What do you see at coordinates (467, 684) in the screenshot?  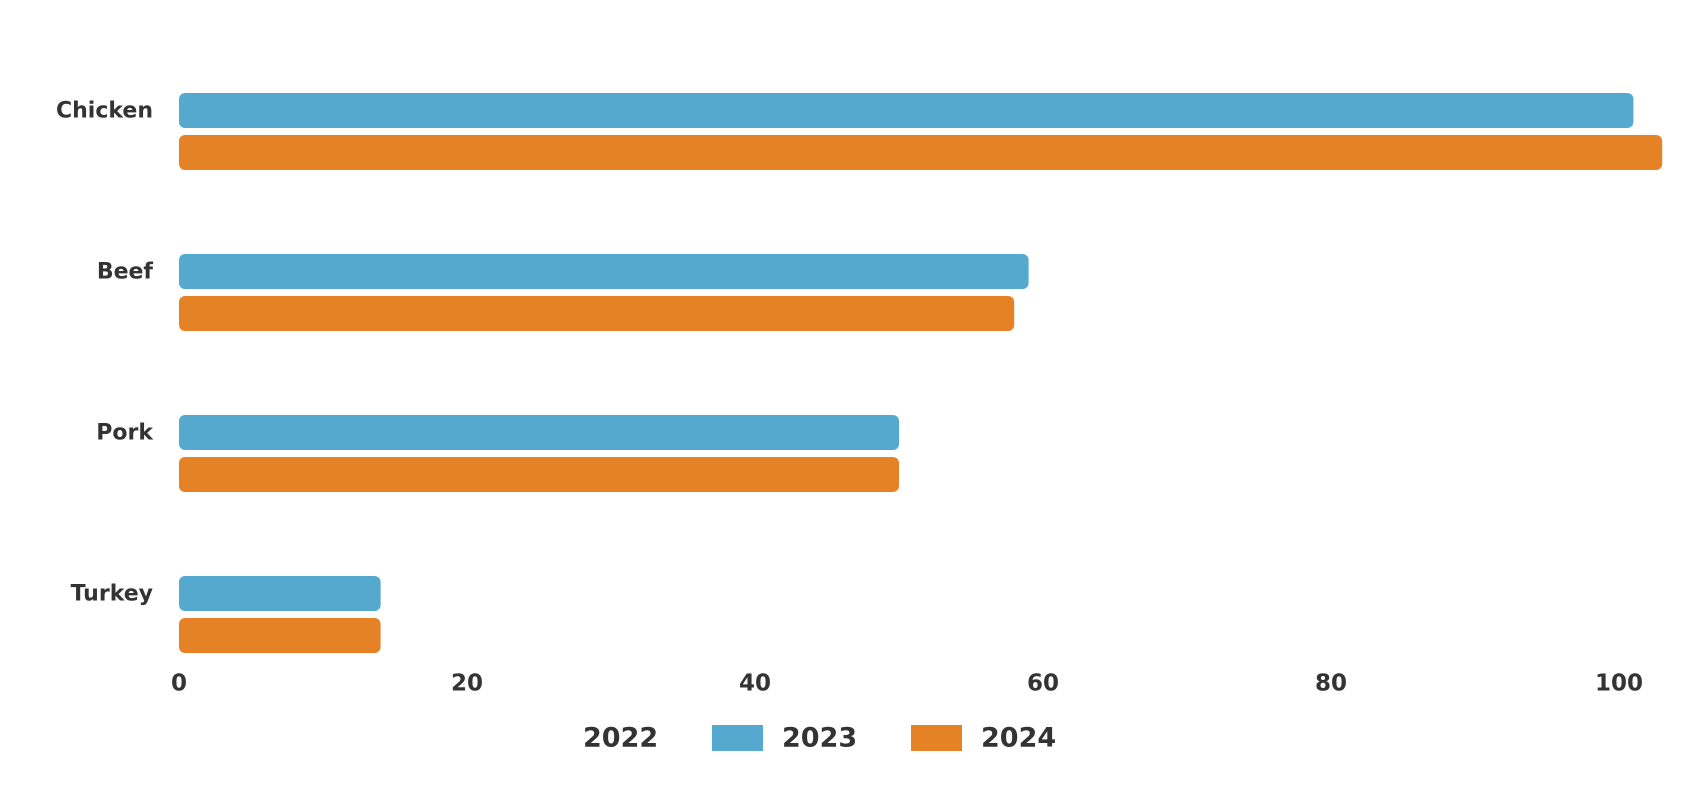 I see `x-tick-label-20: 20` at bounding box center [467, 684].